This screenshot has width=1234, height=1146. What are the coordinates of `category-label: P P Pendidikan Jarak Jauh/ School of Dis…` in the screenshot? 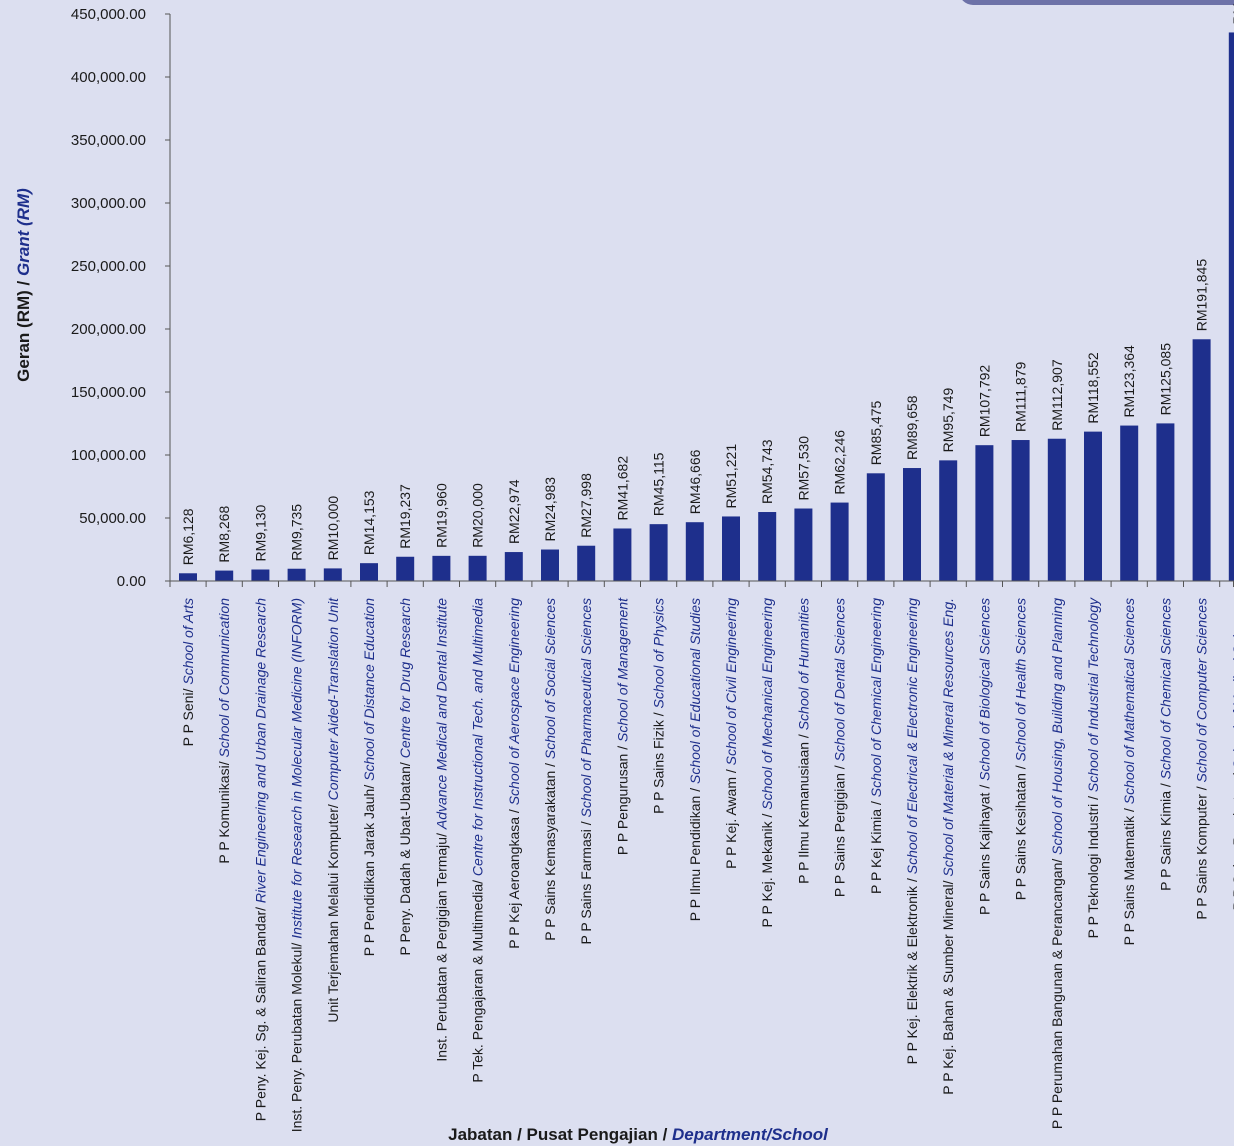 It's located at (369, 777).